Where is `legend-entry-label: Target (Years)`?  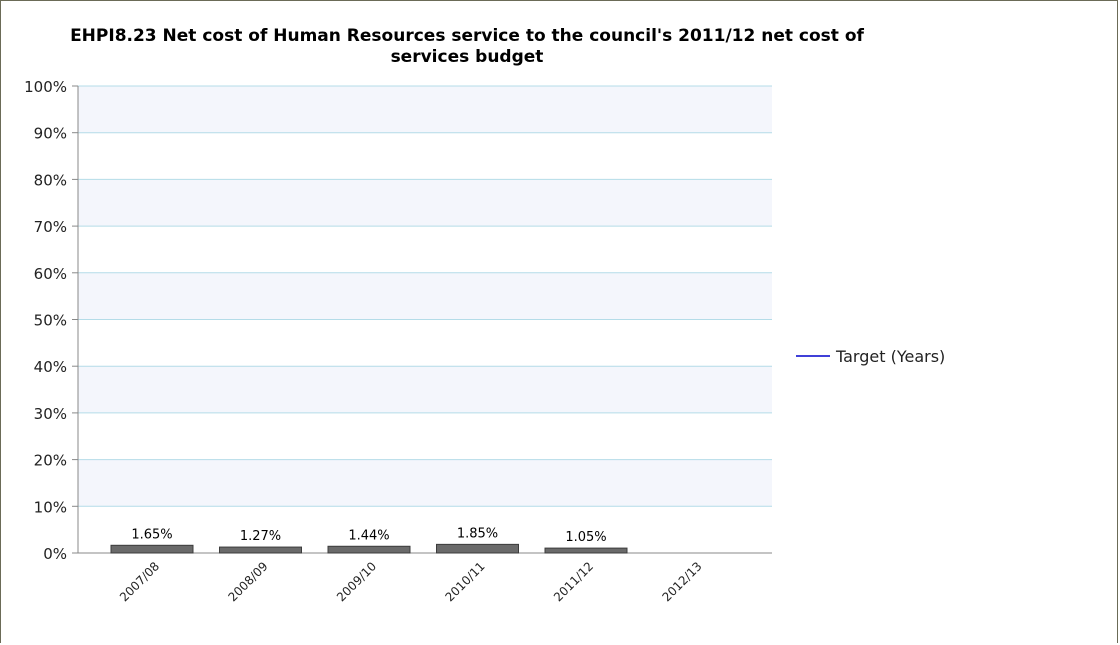 legend-entry-label: Target (Years) is located at coordinates (890, 356).